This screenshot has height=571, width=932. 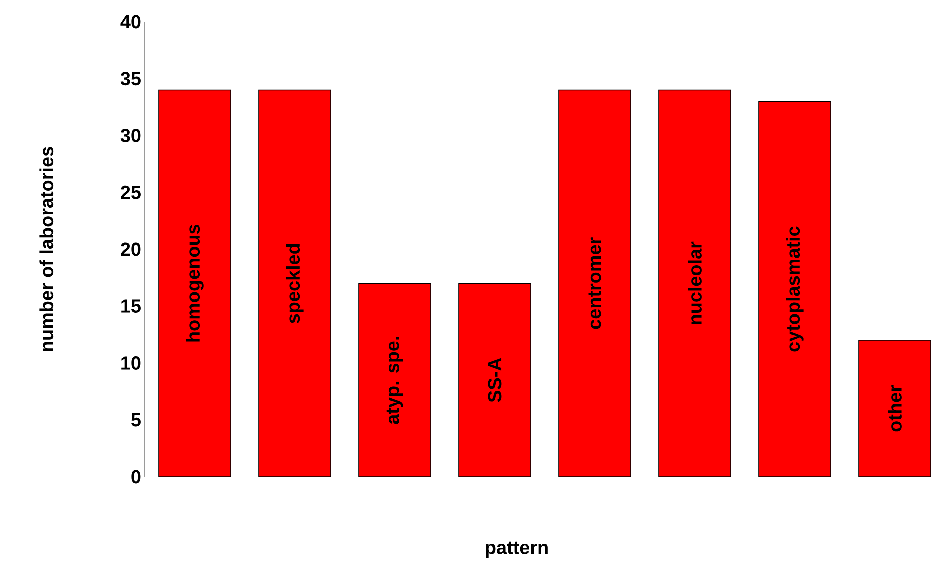 I want to click on x-tick-label: atyp. spe., so click(x=395, y=380).